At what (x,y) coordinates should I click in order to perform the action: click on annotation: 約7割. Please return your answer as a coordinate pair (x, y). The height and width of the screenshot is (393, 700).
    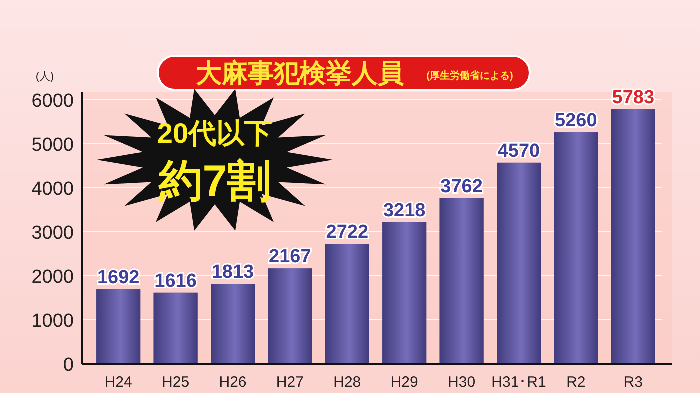
    Looking at the image, I should click on (215, 181).